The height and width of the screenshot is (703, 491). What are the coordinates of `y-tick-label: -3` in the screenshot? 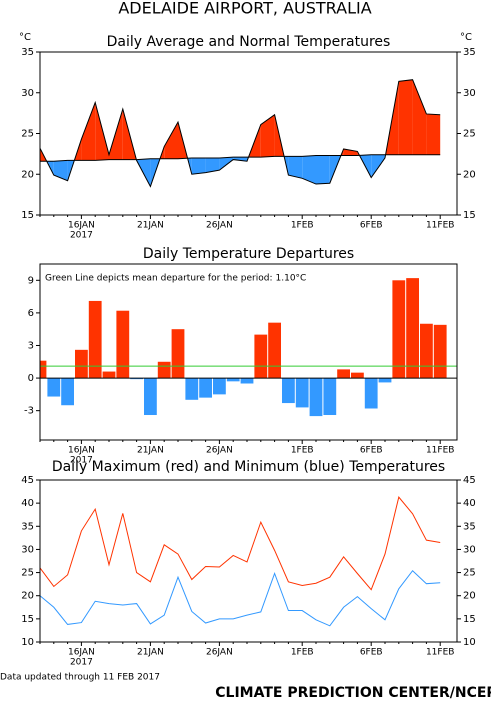 It's located at (29, 411).